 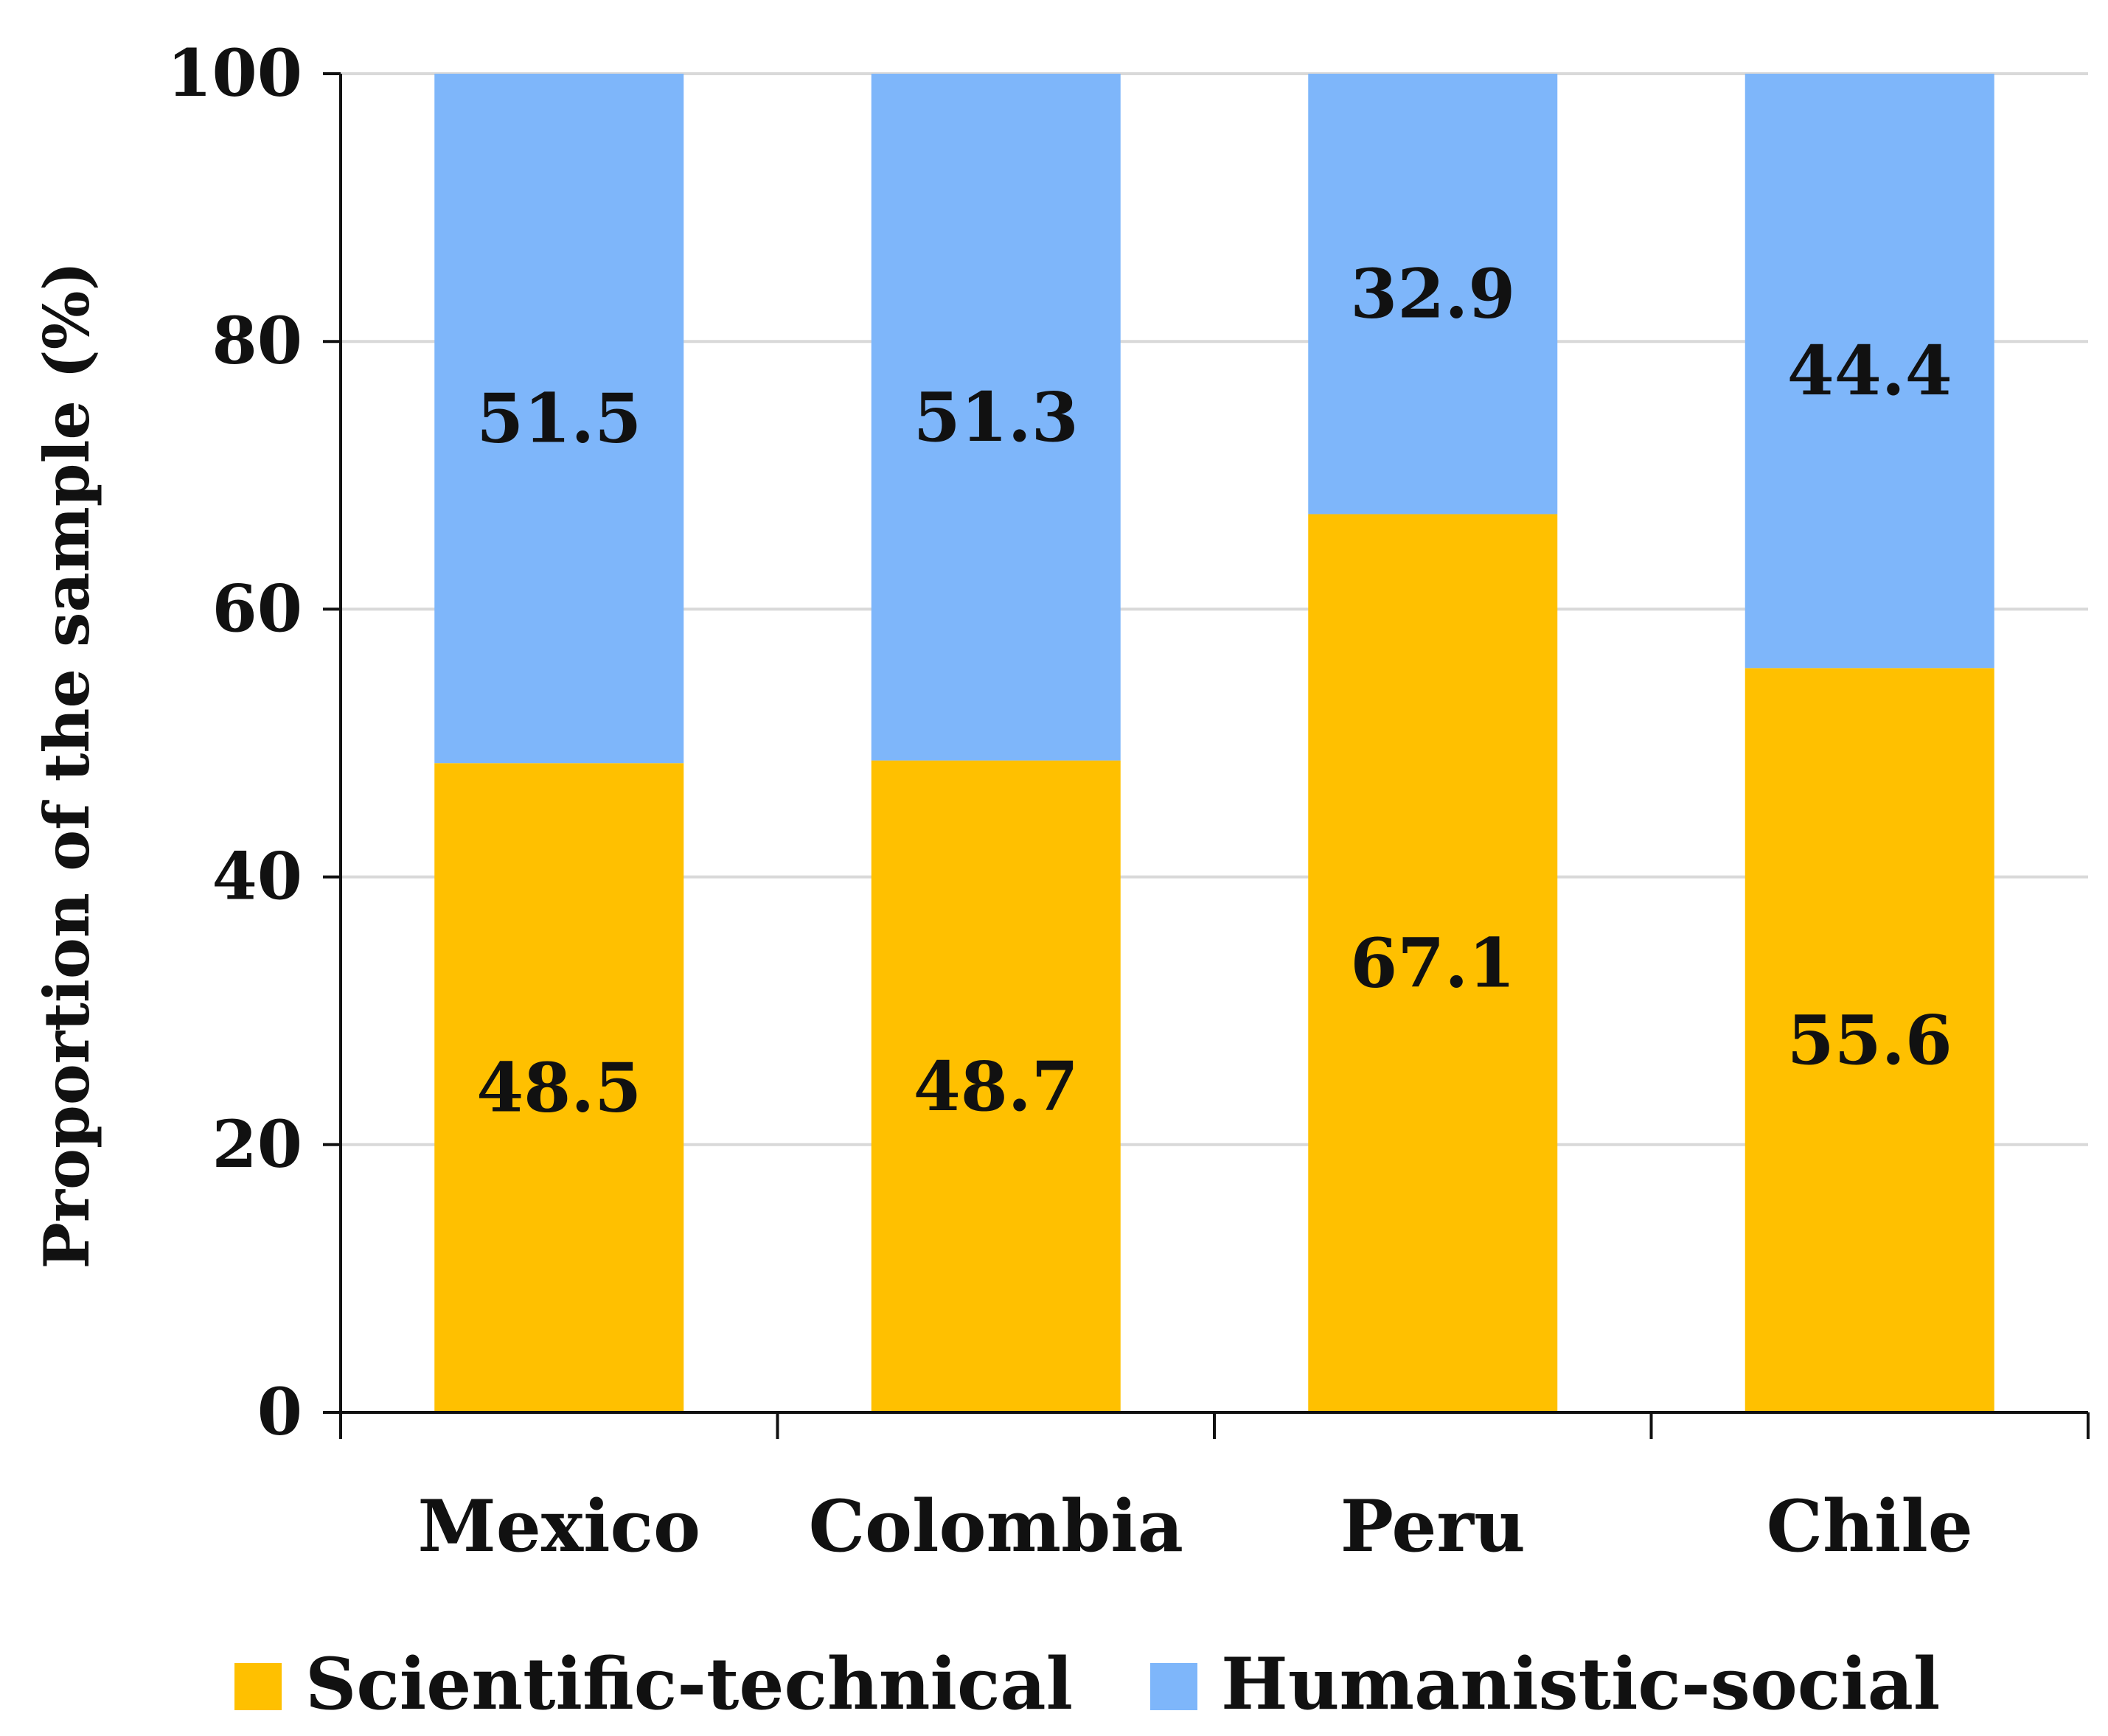 I want to click on bar-humanistic-social-mexico, so click(x=559, y=419).